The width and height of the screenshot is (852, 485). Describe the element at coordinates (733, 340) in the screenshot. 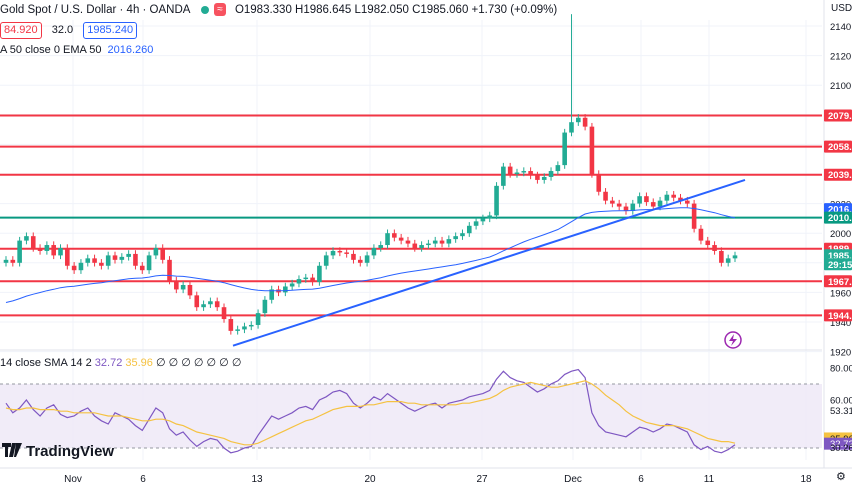

I see `lightning-icon` at that location.